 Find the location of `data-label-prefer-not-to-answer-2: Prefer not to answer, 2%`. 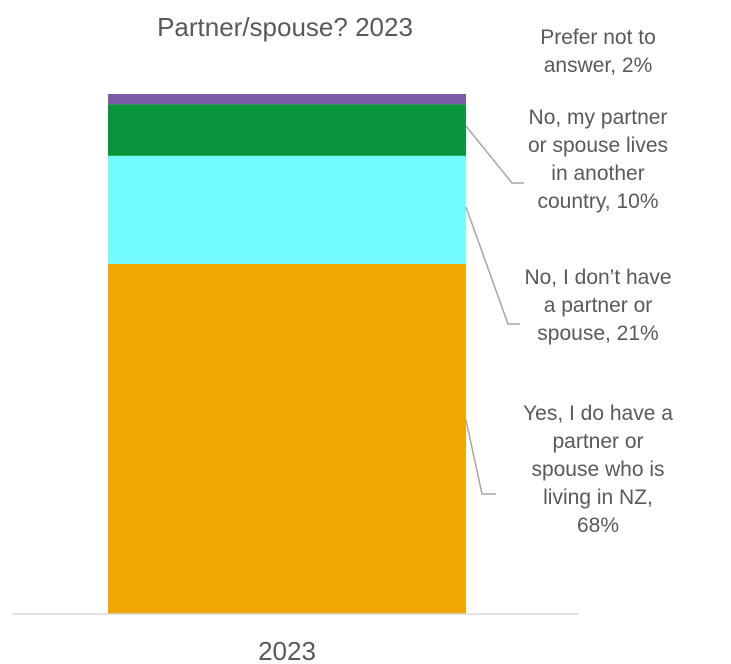

data-label-prefer-not-to-answer-2: Prefer not to answer, 2% is located at coordinates (598, 51).